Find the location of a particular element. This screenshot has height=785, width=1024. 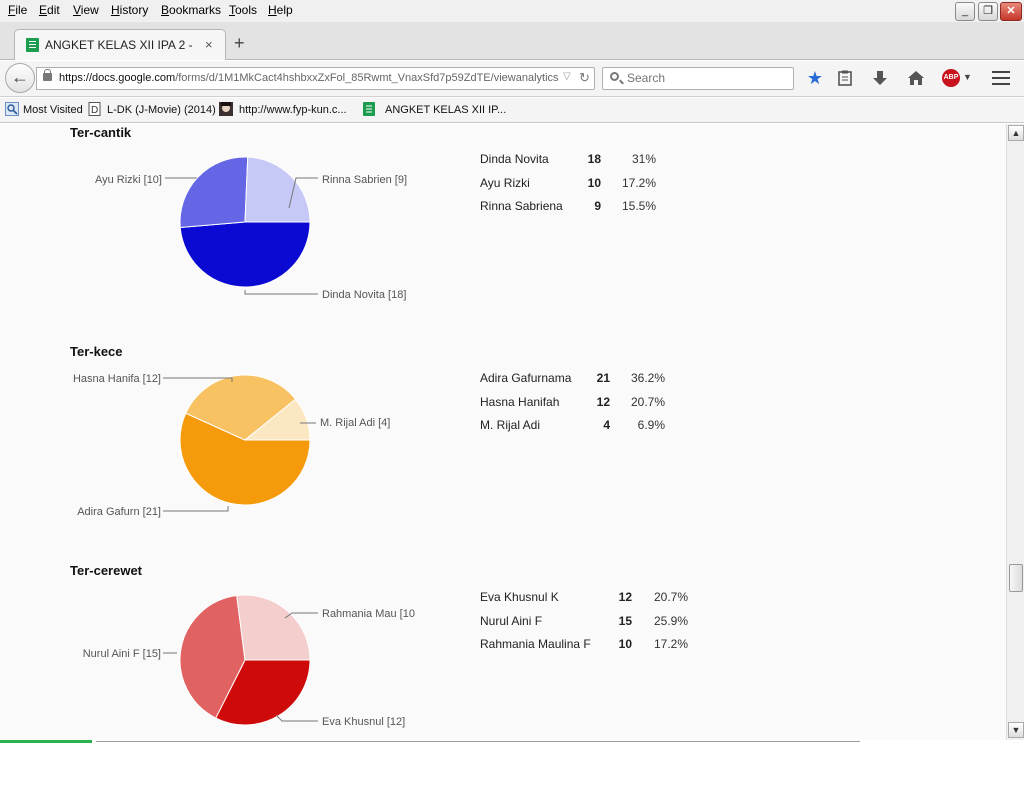

menu-history: History is located at coordinates (130, 10).